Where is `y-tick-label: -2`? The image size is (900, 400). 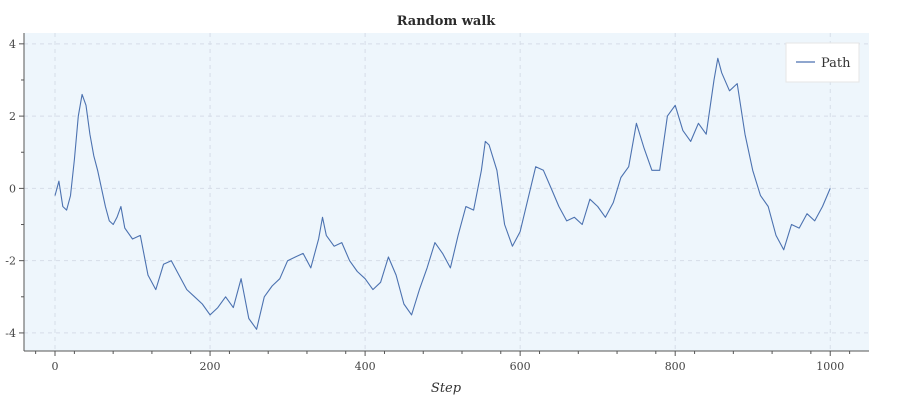
y-tick-label: -2 is located at coordinates (10, 261).